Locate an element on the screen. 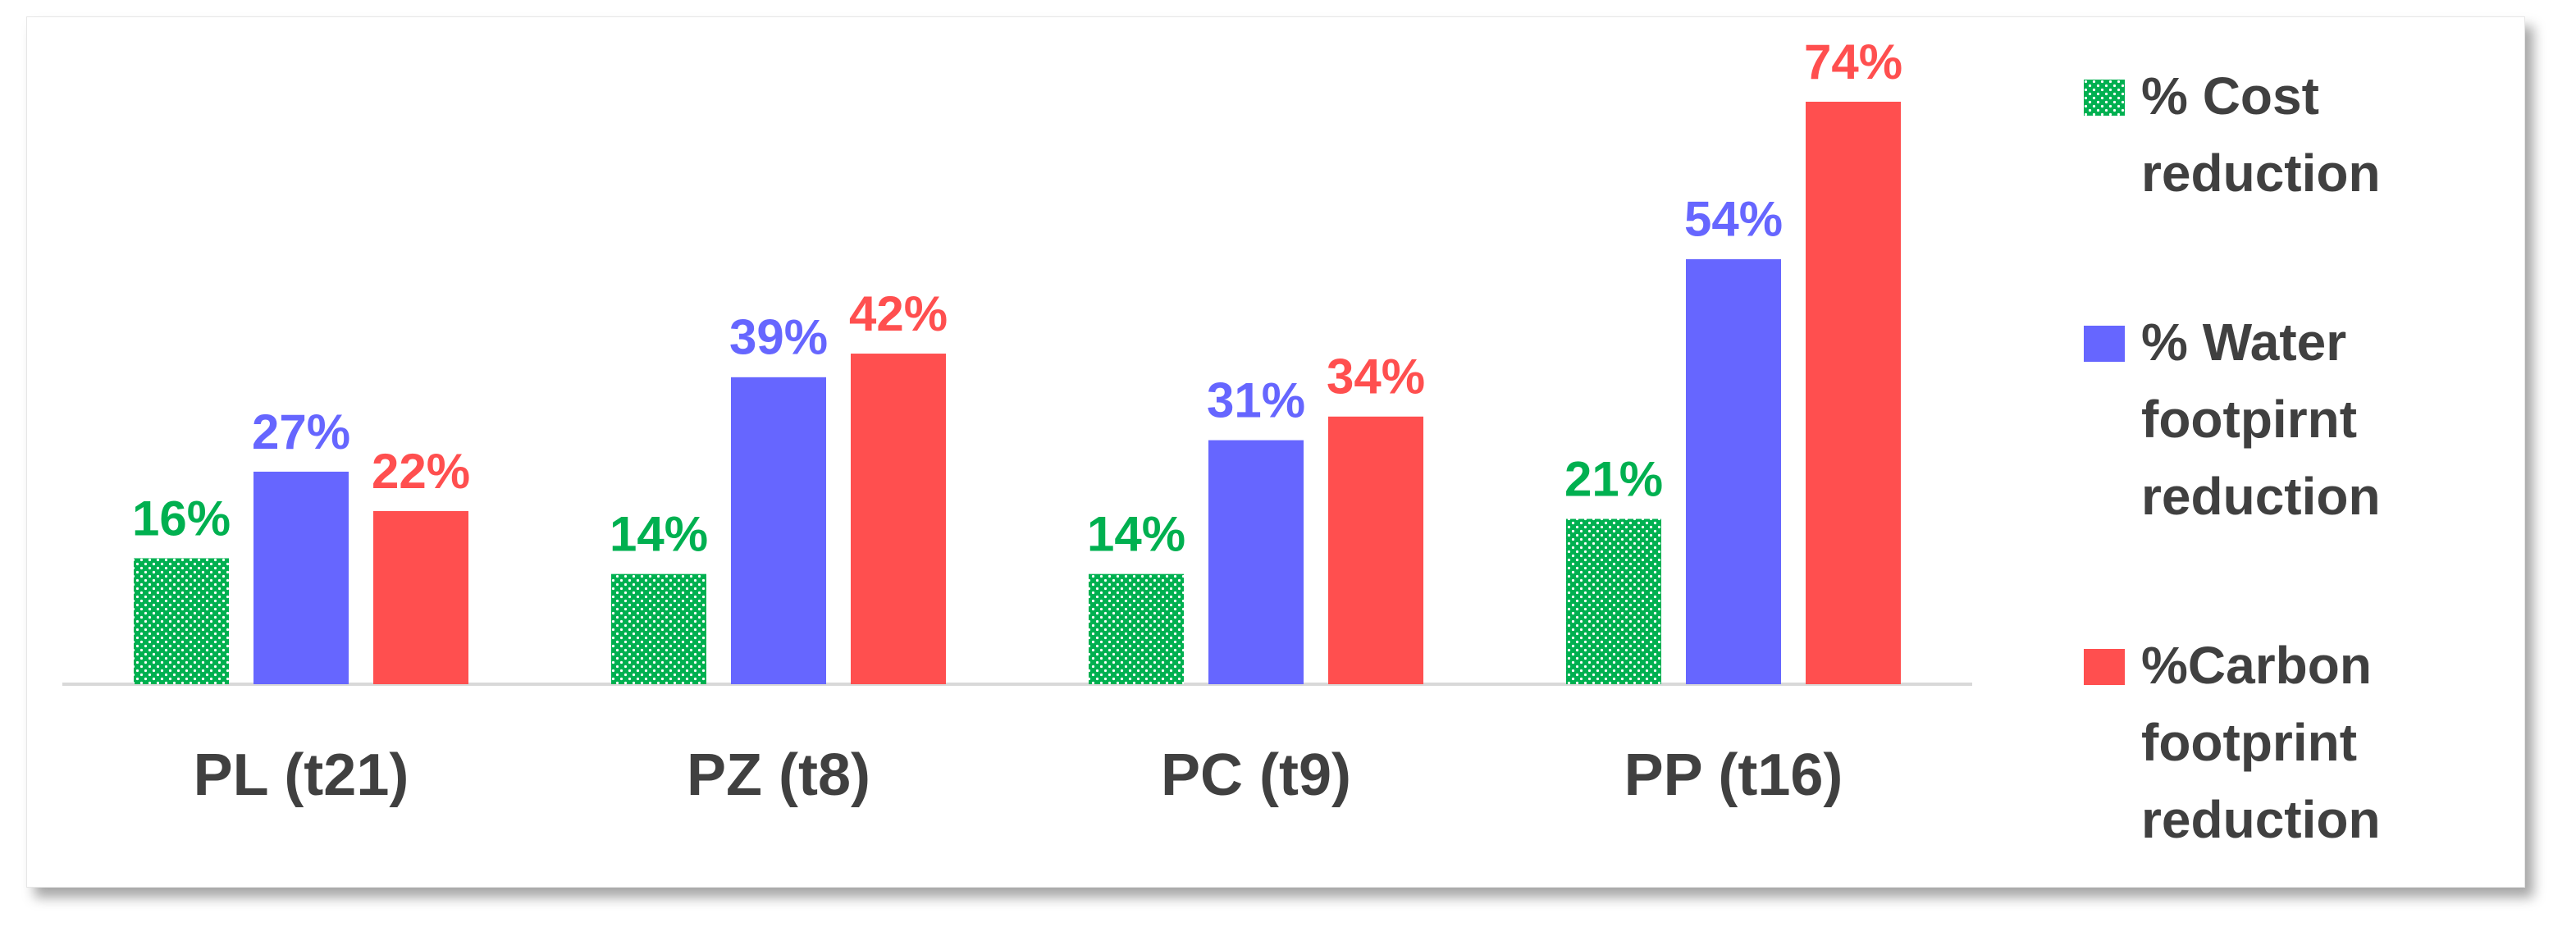  legend-entry: %Carbon footprint reduction is located at coordinates (2244, 742).